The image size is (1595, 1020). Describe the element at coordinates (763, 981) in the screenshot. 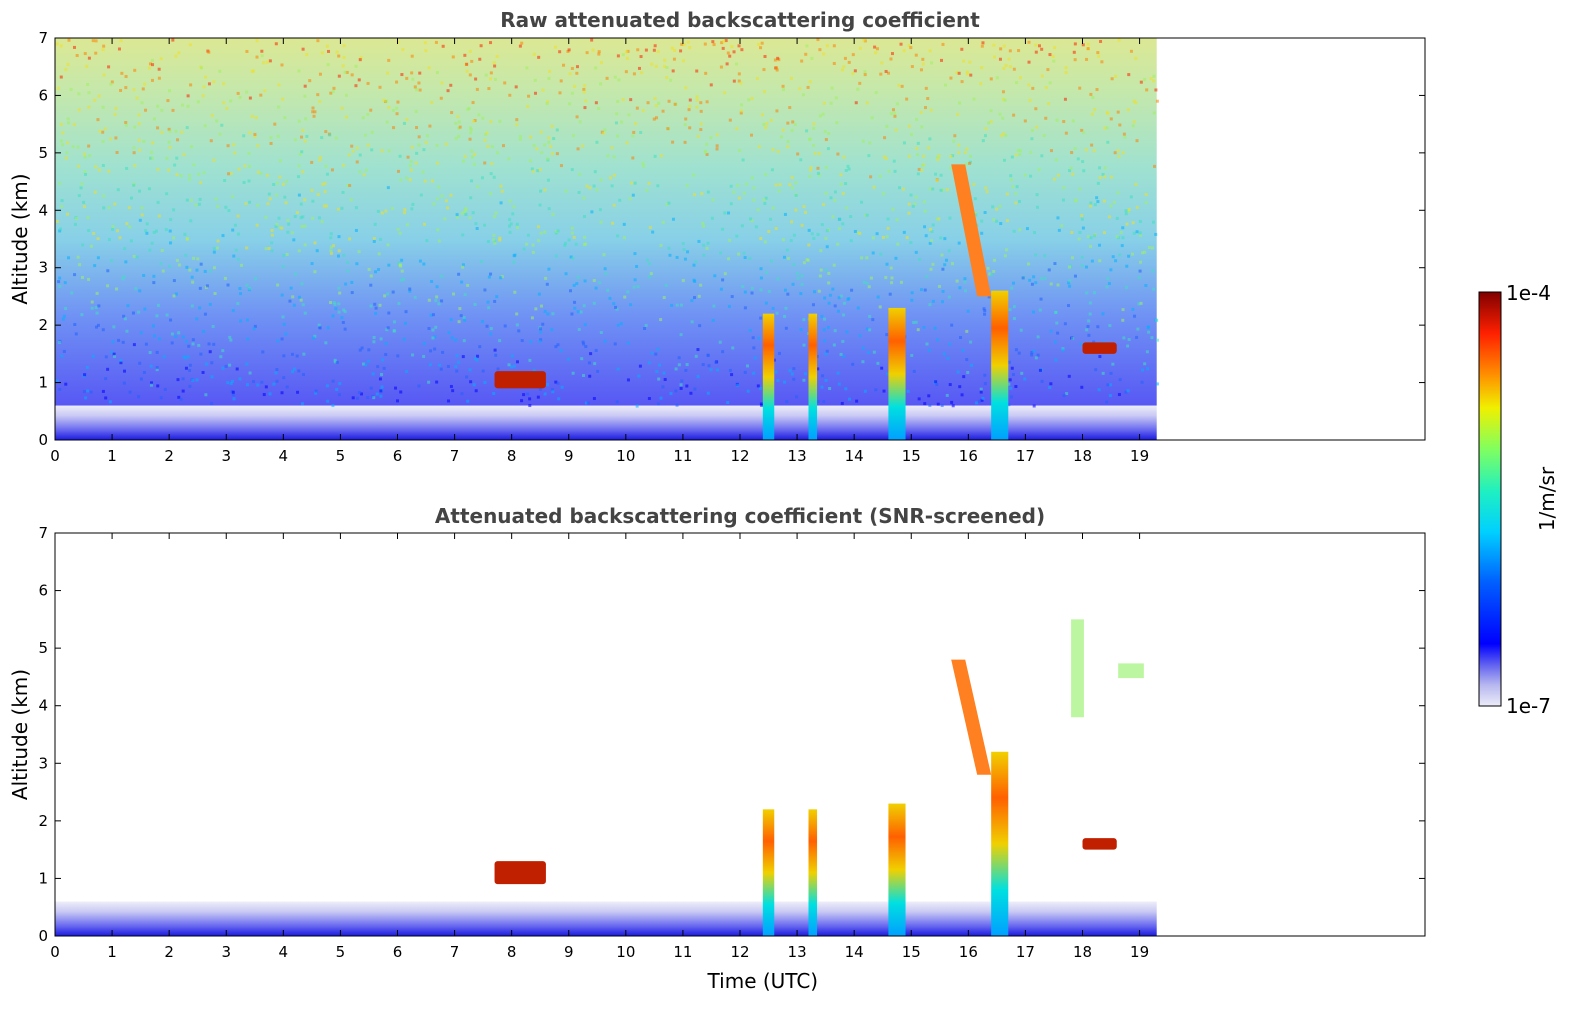

I see `x-axis-label: Time (UTC)` at that location.